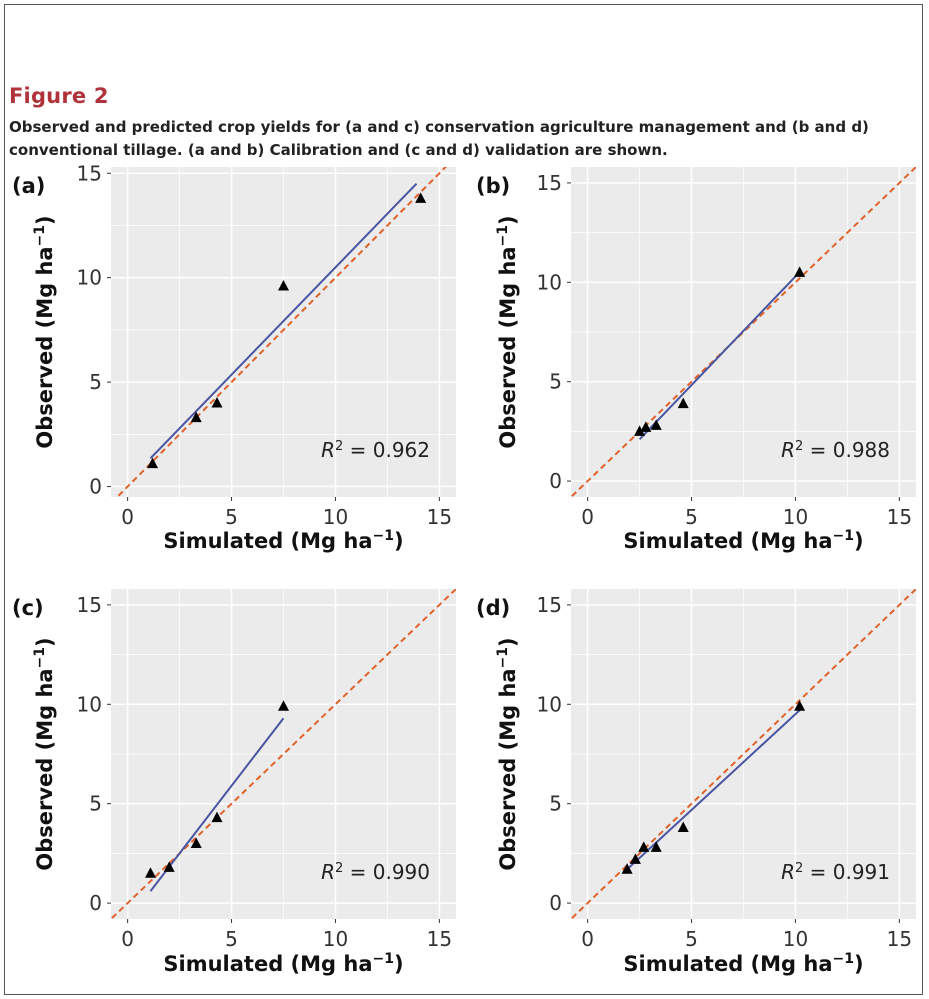 Image resolution: width=929 pixels, height=999 pixels. What do you see at coordinates (835, 872) in the screenshot?
I see `r-squared-label: R2 = 0.991` at bounding box center [835, 872].